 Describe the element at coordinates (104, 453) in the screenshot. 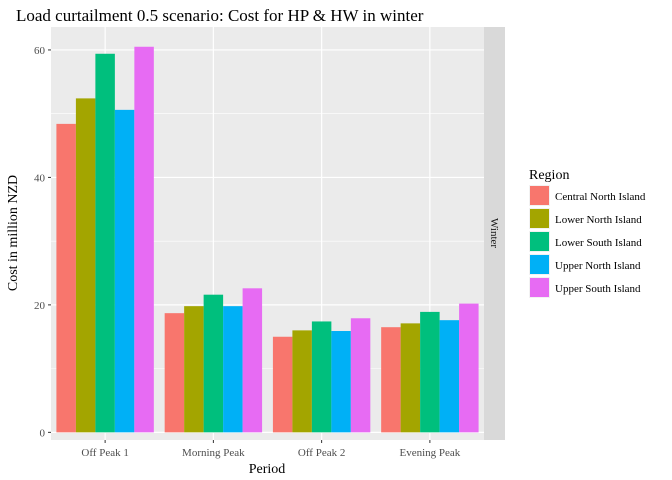

I see `x-tick-label: Off Peak 1` at that location.